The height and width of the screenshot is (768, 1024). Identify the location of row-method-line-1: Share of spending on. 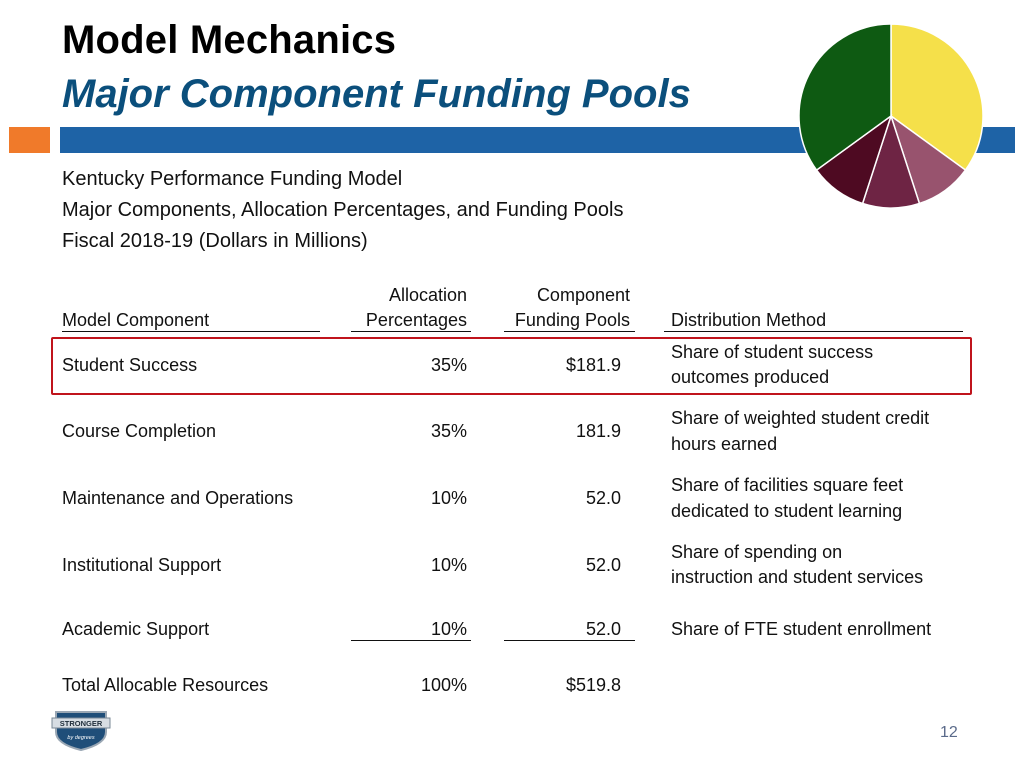
(757, 552).